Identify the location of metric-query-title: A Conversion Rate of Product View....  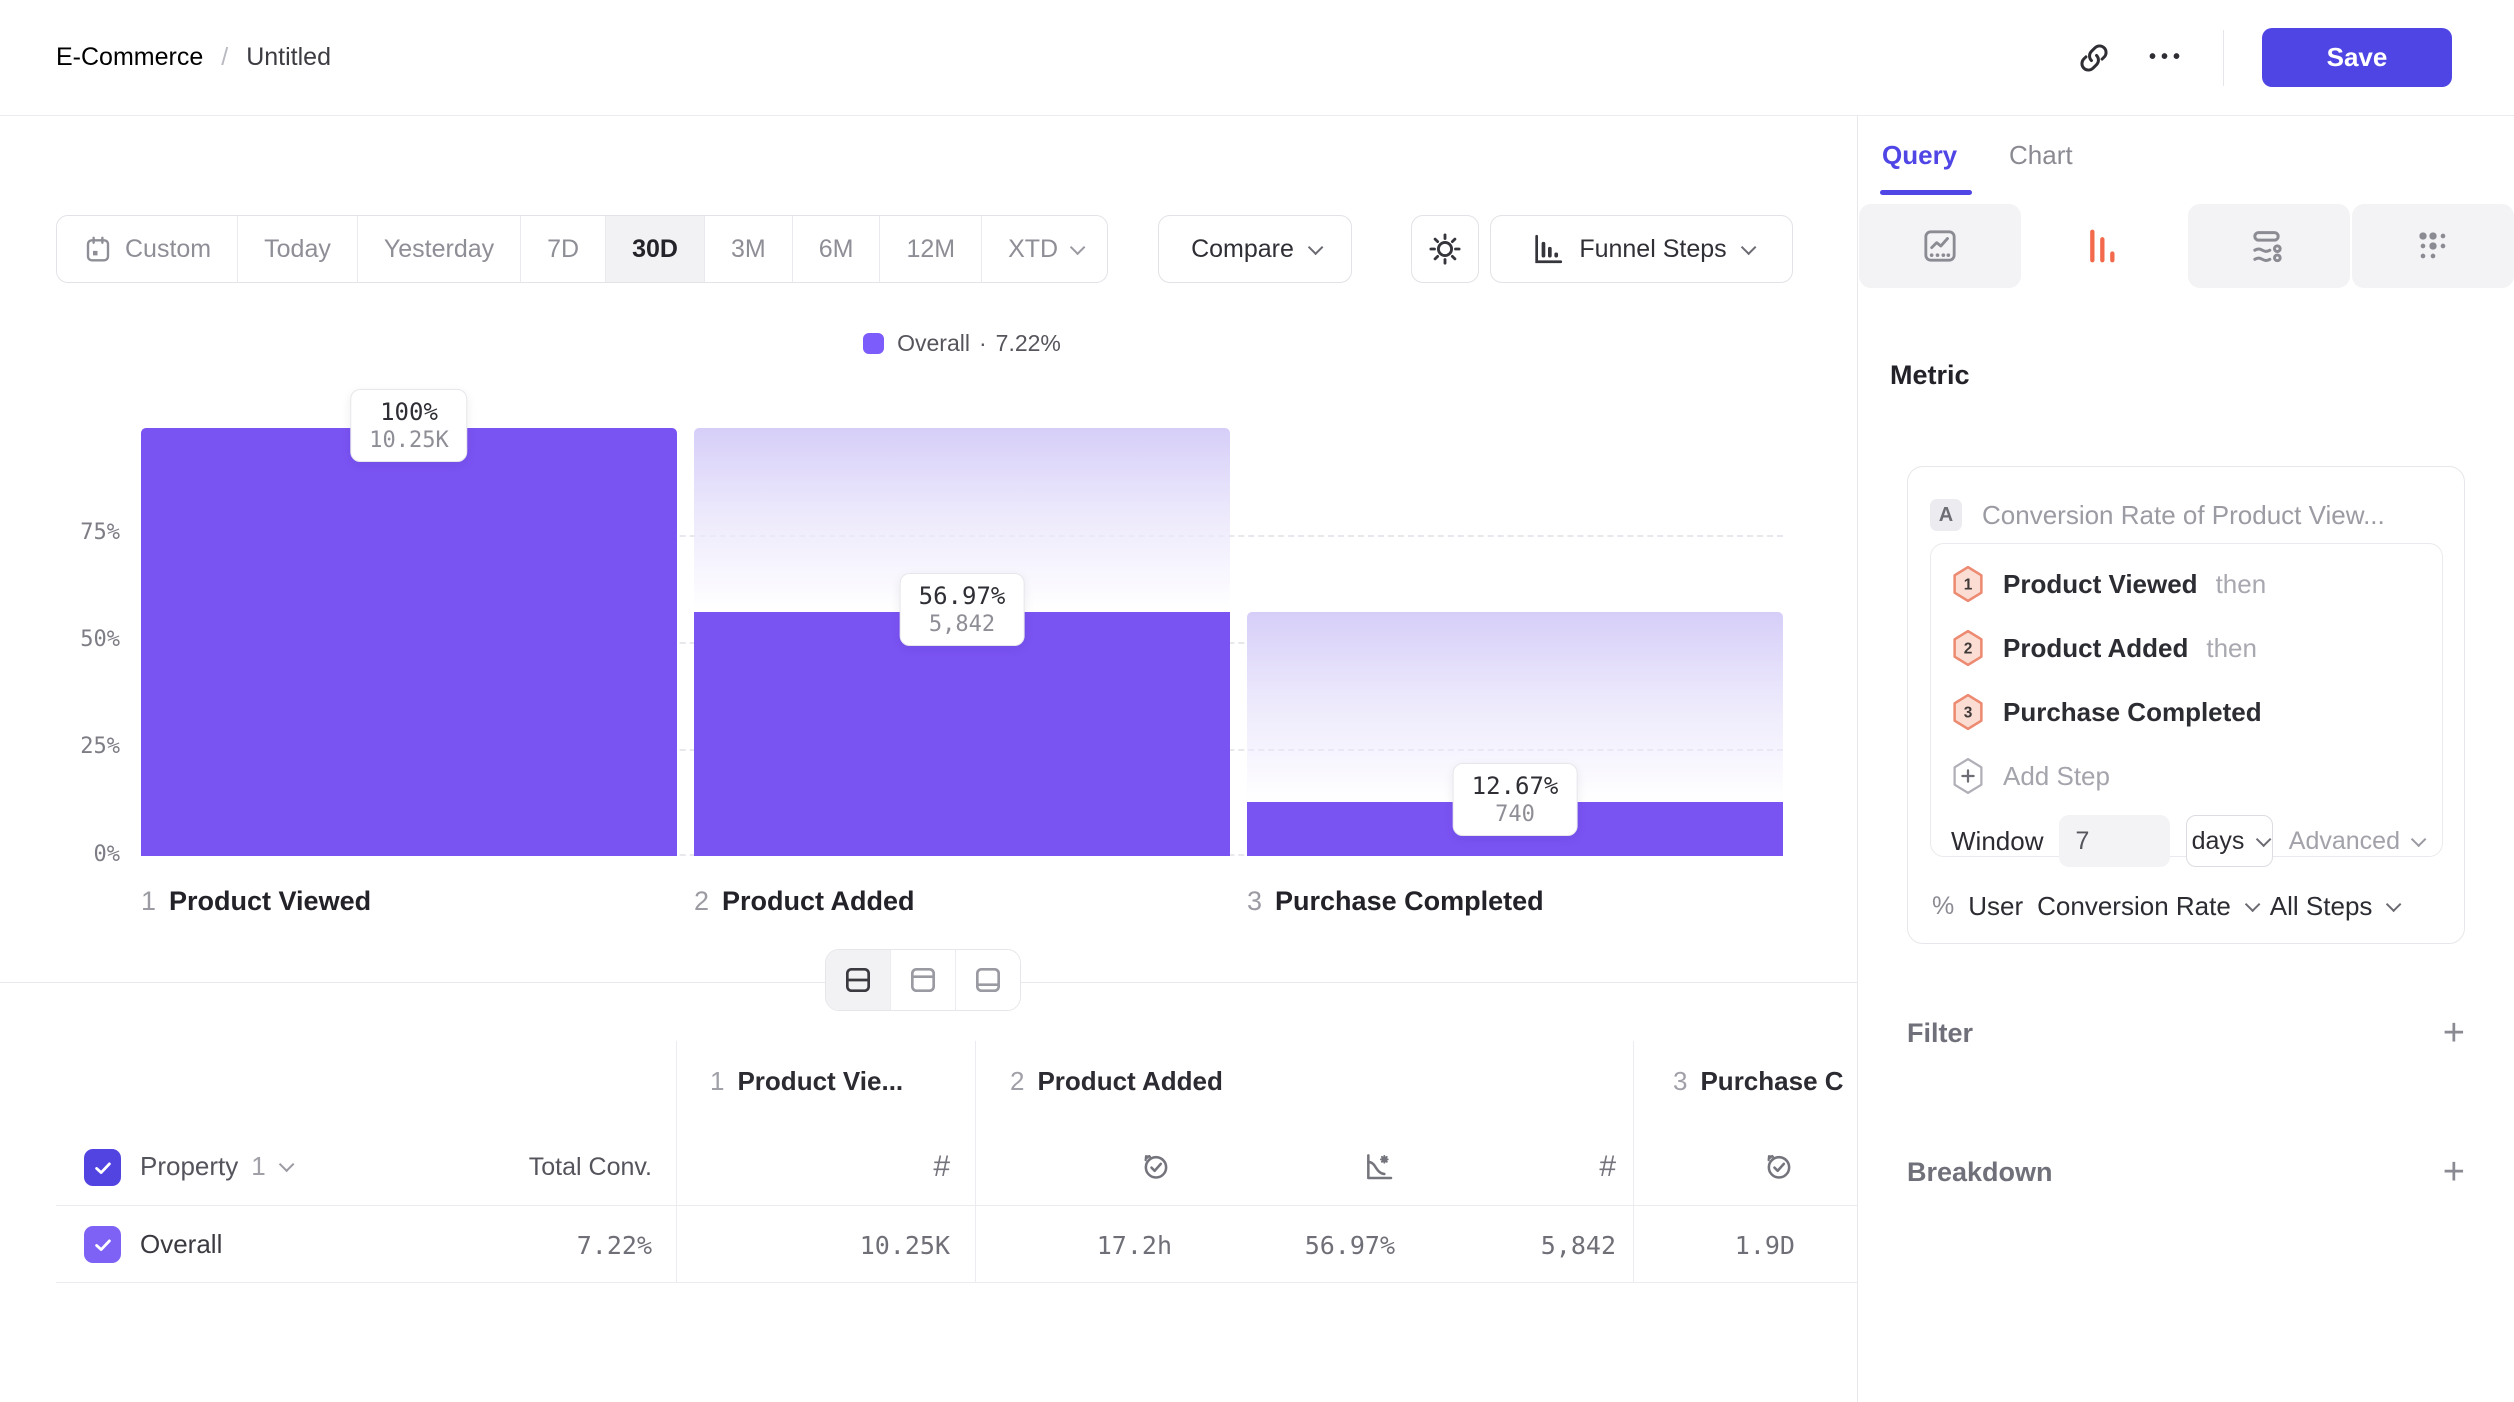
(2157, 515).